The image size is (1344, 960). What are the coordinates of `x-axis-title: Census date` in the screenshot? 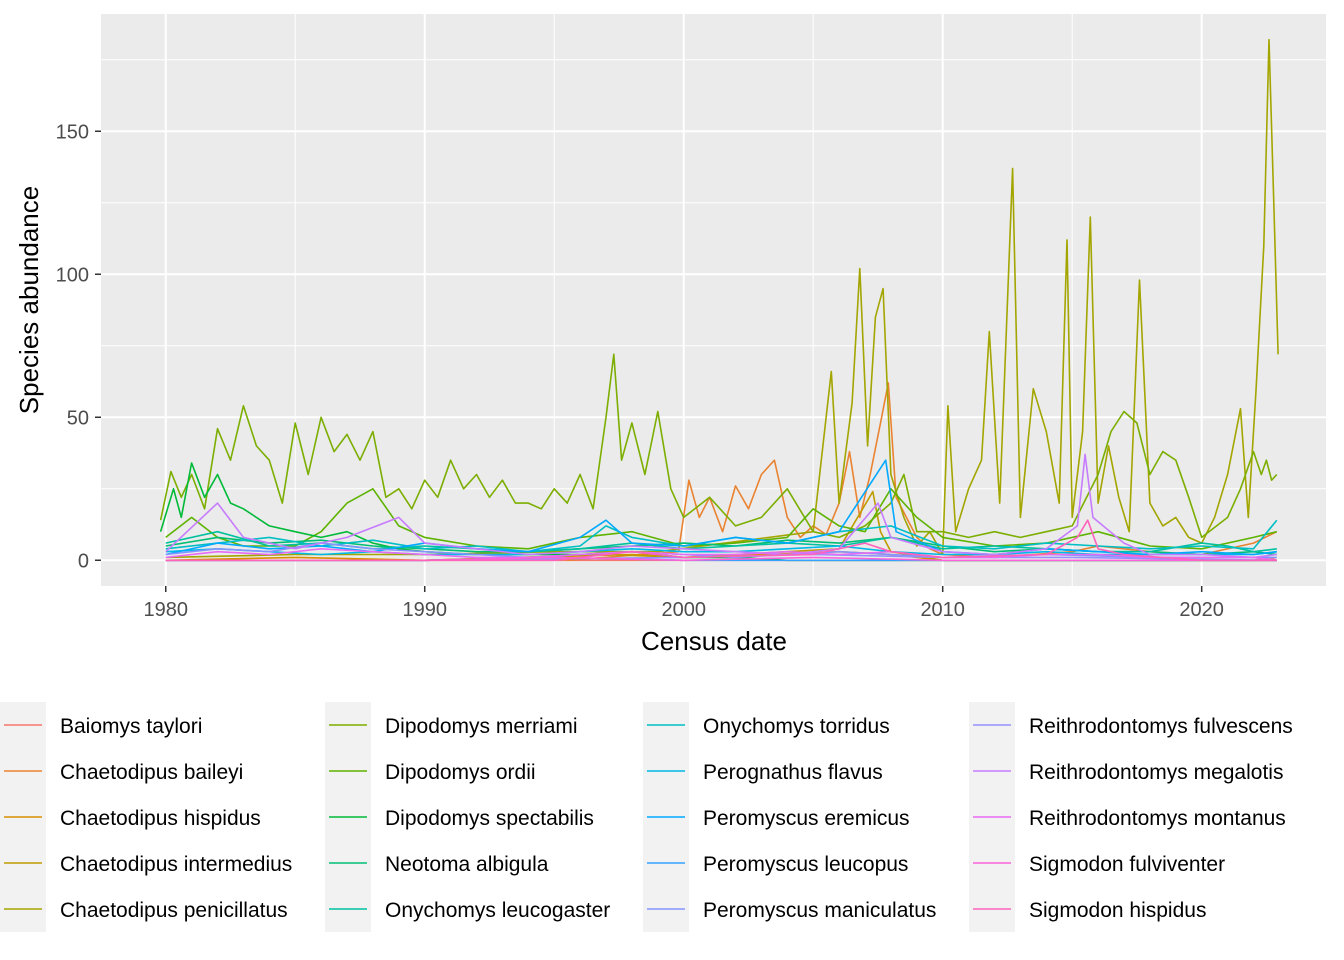 It's located at (714, 641).